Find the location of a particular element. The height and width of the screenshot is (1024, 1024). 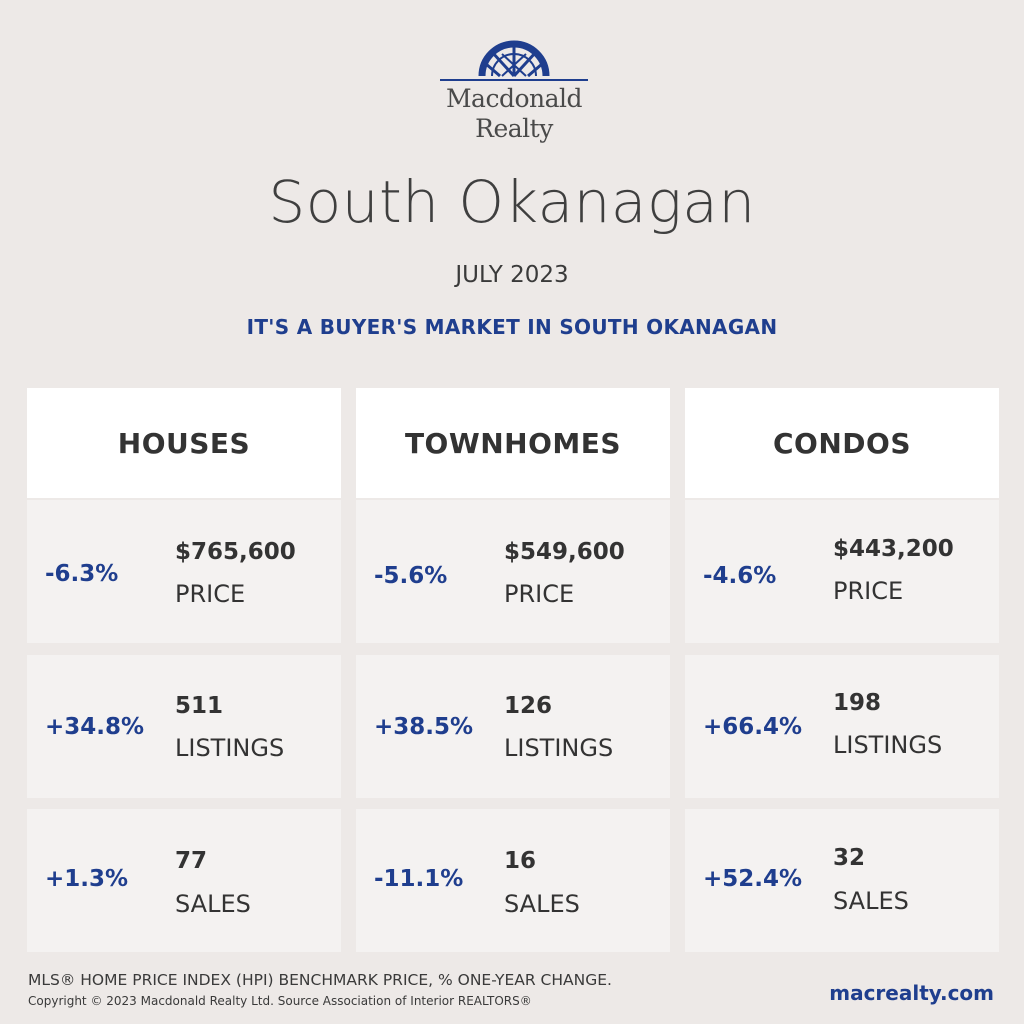

condos-sales-change: +52.4% is located at coordinates (753, 879).